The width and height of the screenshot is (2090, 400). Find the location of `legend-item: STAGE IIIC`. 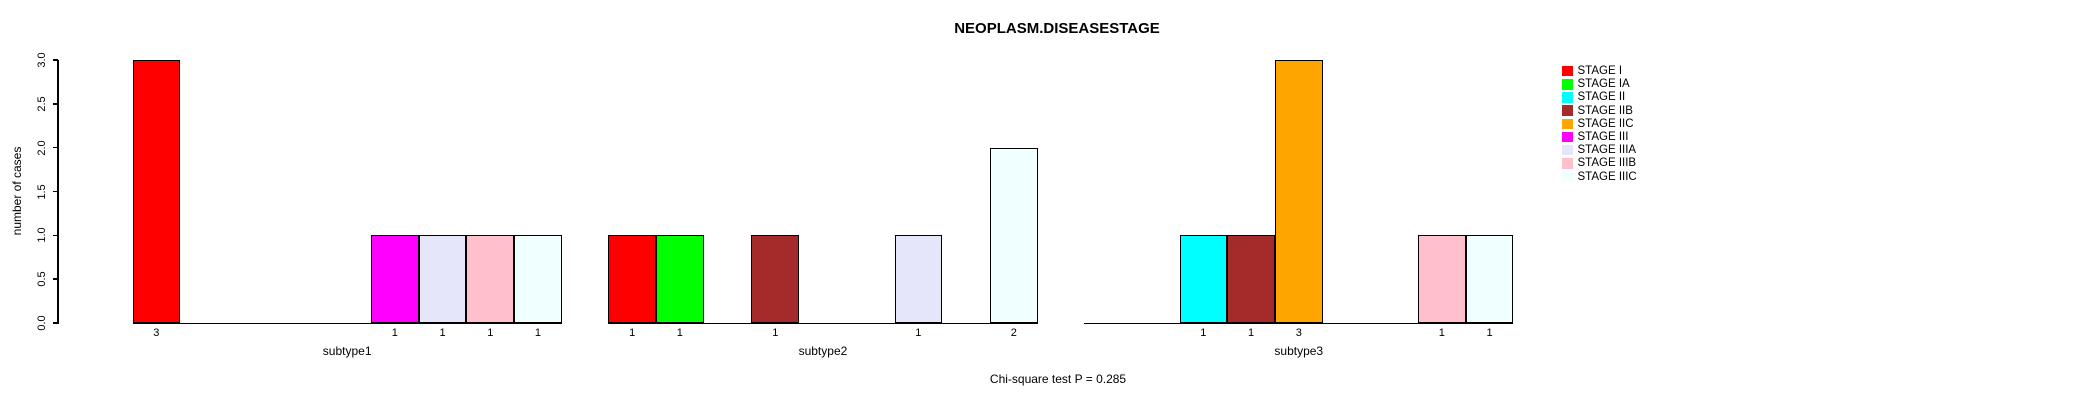

legend-item: STAGE IIIC is located at coordinates (1599, 176).